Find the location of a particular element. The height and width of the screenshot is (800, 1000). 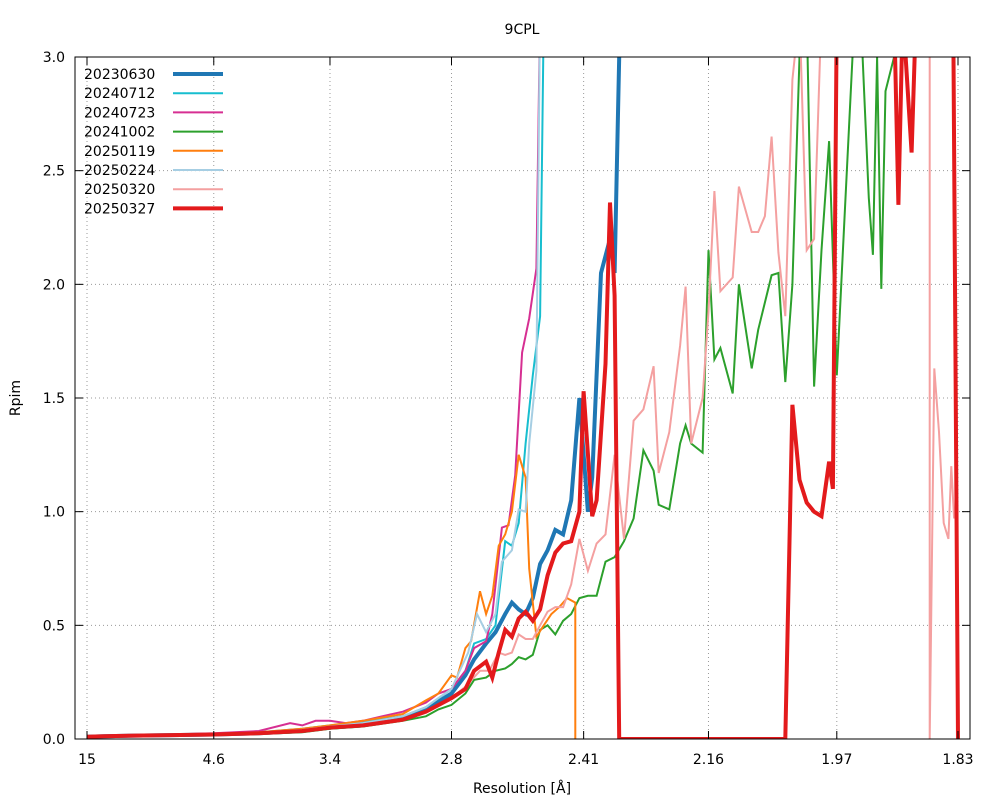

y-tick-label: 3.0 is located at coordinates (54, 58).